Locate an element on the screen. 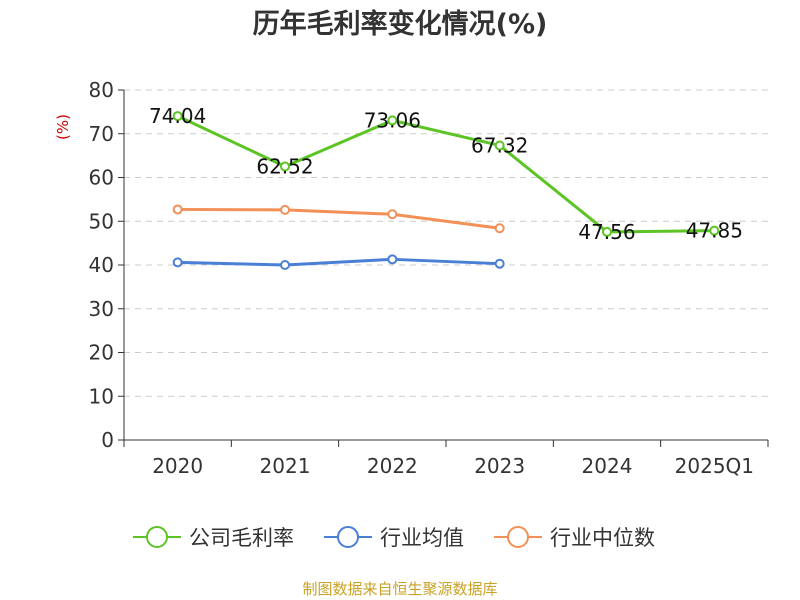 Image resolution: width=800 pixels, height=600 pixels. y-axis-label: (%) is located at coordinates (63, 127).